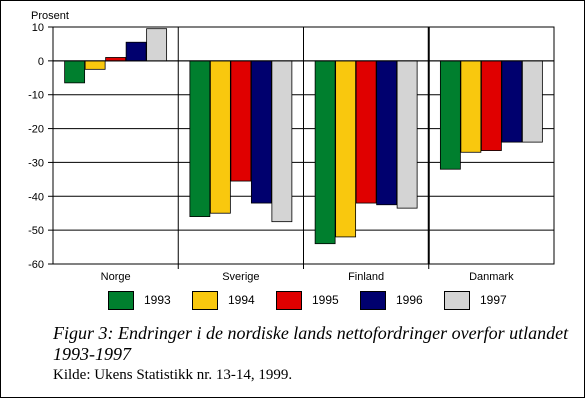  I want to click on y-tick-label: -50, so click(36, 231).